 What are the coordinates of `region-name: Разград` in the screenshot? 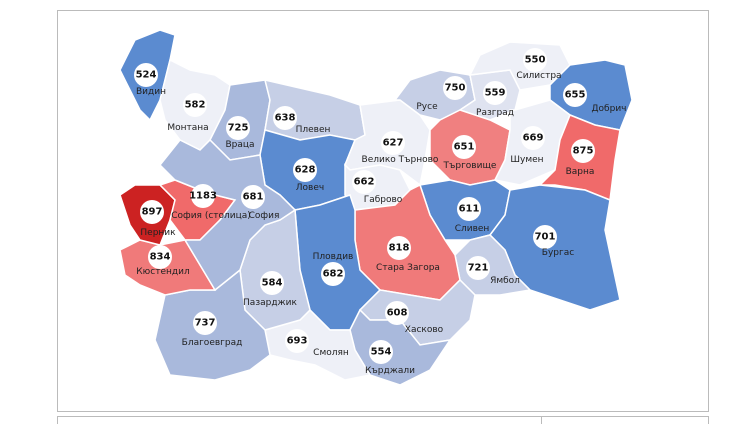 It's located at (495, 113).